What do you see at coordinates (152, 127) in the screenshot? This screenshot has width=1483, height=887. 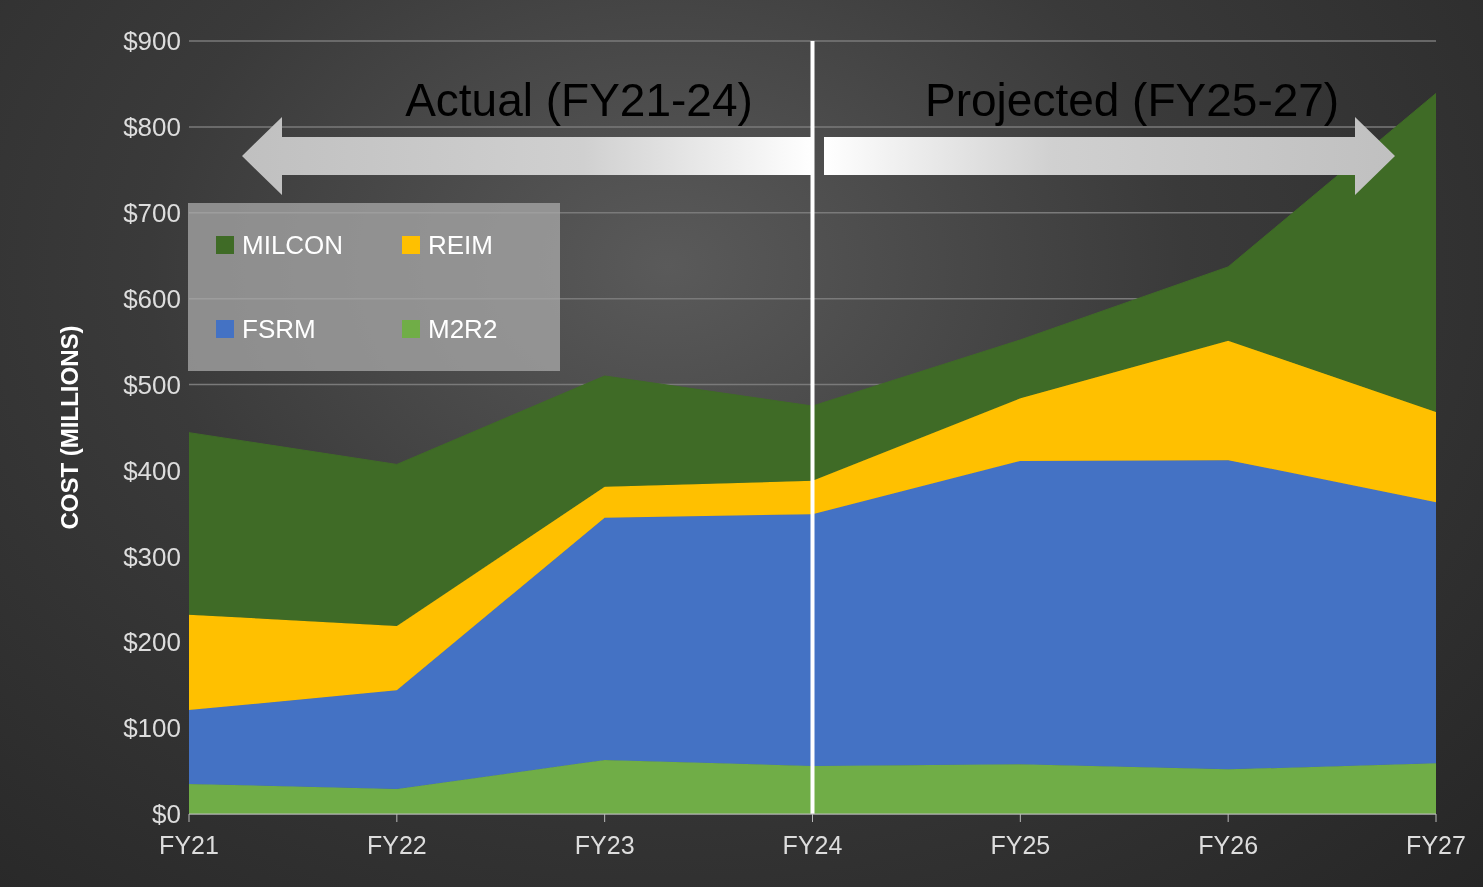 I see `y-tick-label: $800` at bounding box center [152, 127].